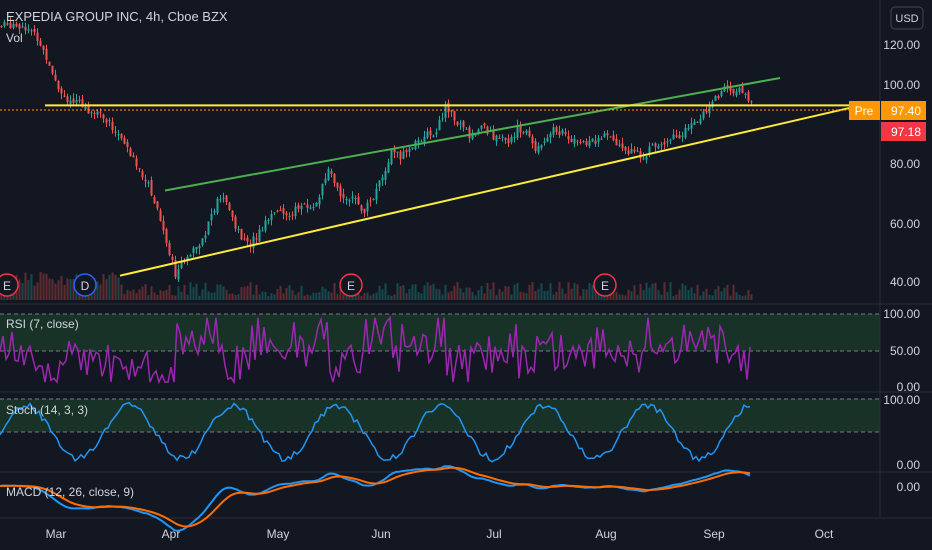 The image size is (932, 550). Describe the element at coordinates (905, 164) in the screenshot. I see `price-tick: 80.00` at that location.